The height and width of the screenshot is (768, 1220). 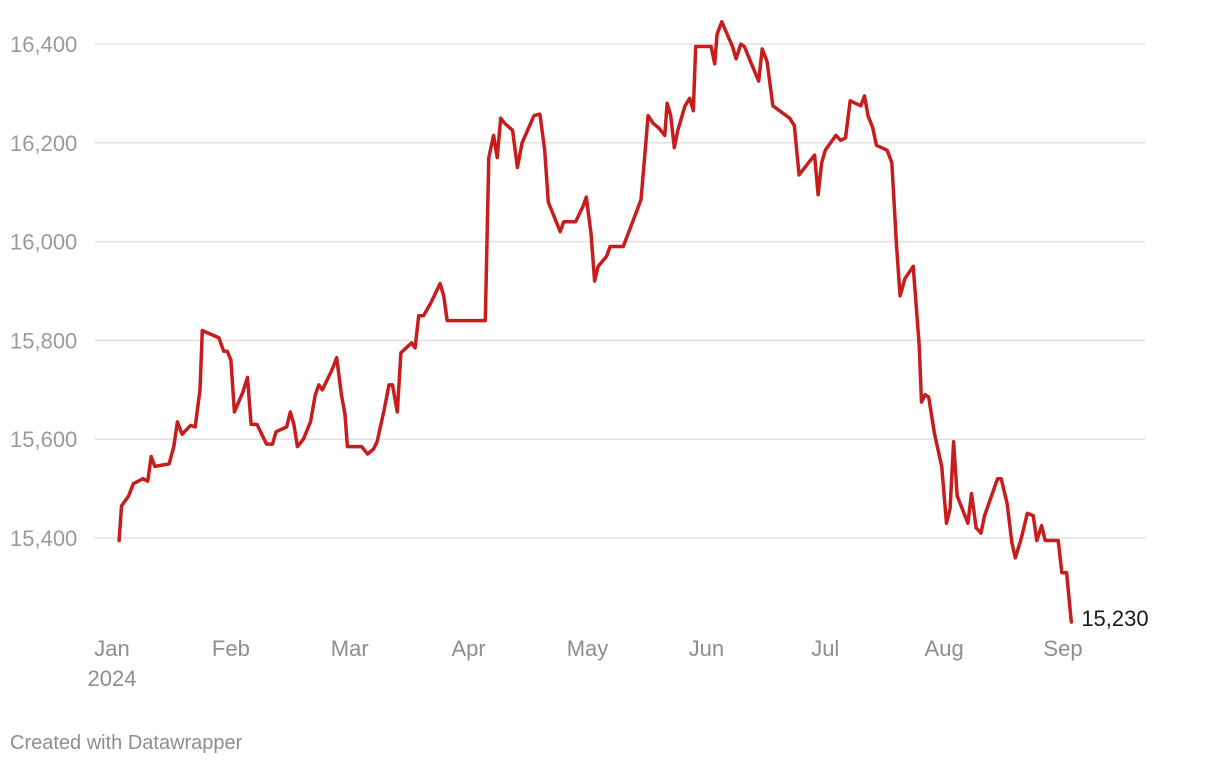 I want to click on x-tick-label: Sep, so click(x=1062, y=648).